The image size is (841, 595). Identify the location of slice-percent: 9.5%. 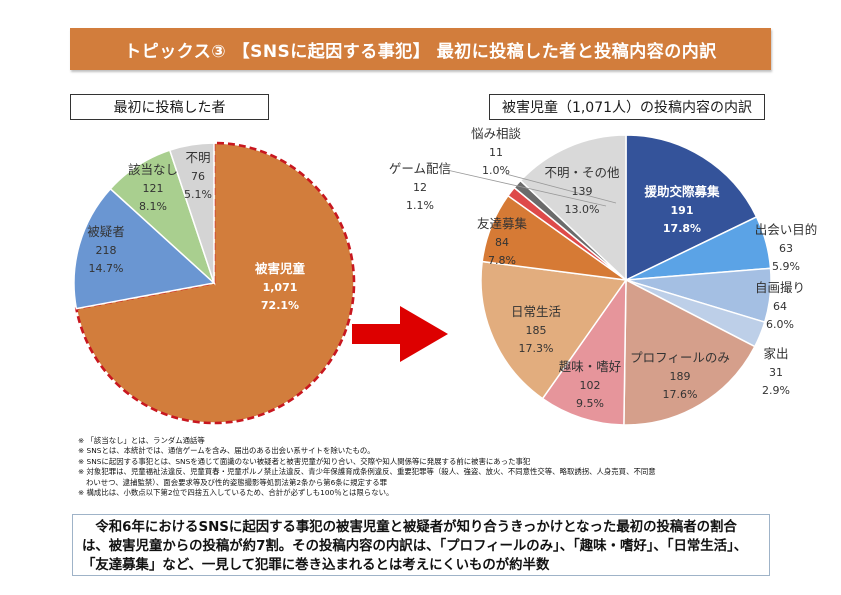
(590, 403).